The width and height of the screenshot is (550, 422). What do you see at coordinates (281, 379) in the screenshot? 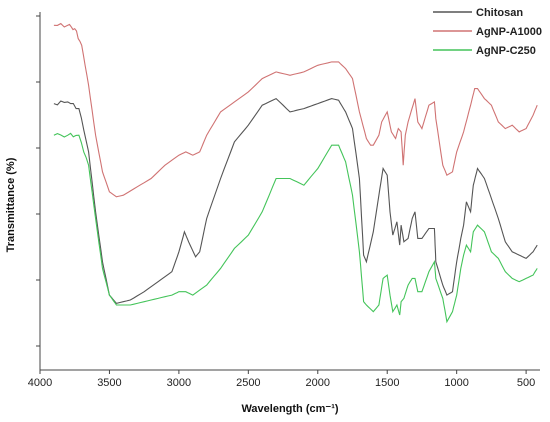
I see `x-axis-ticks: 4000 3500 3000 2500 2000 1500 1000 500` at bounding box center [281, 379].